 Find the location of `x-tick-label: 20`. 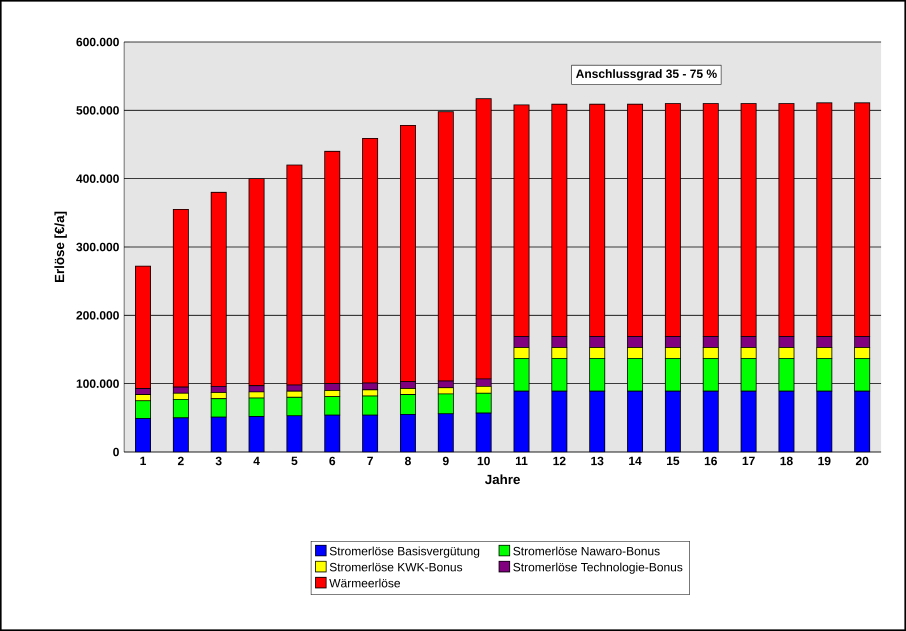

x-tick-label: 20 is located at coordinates (862, 461).